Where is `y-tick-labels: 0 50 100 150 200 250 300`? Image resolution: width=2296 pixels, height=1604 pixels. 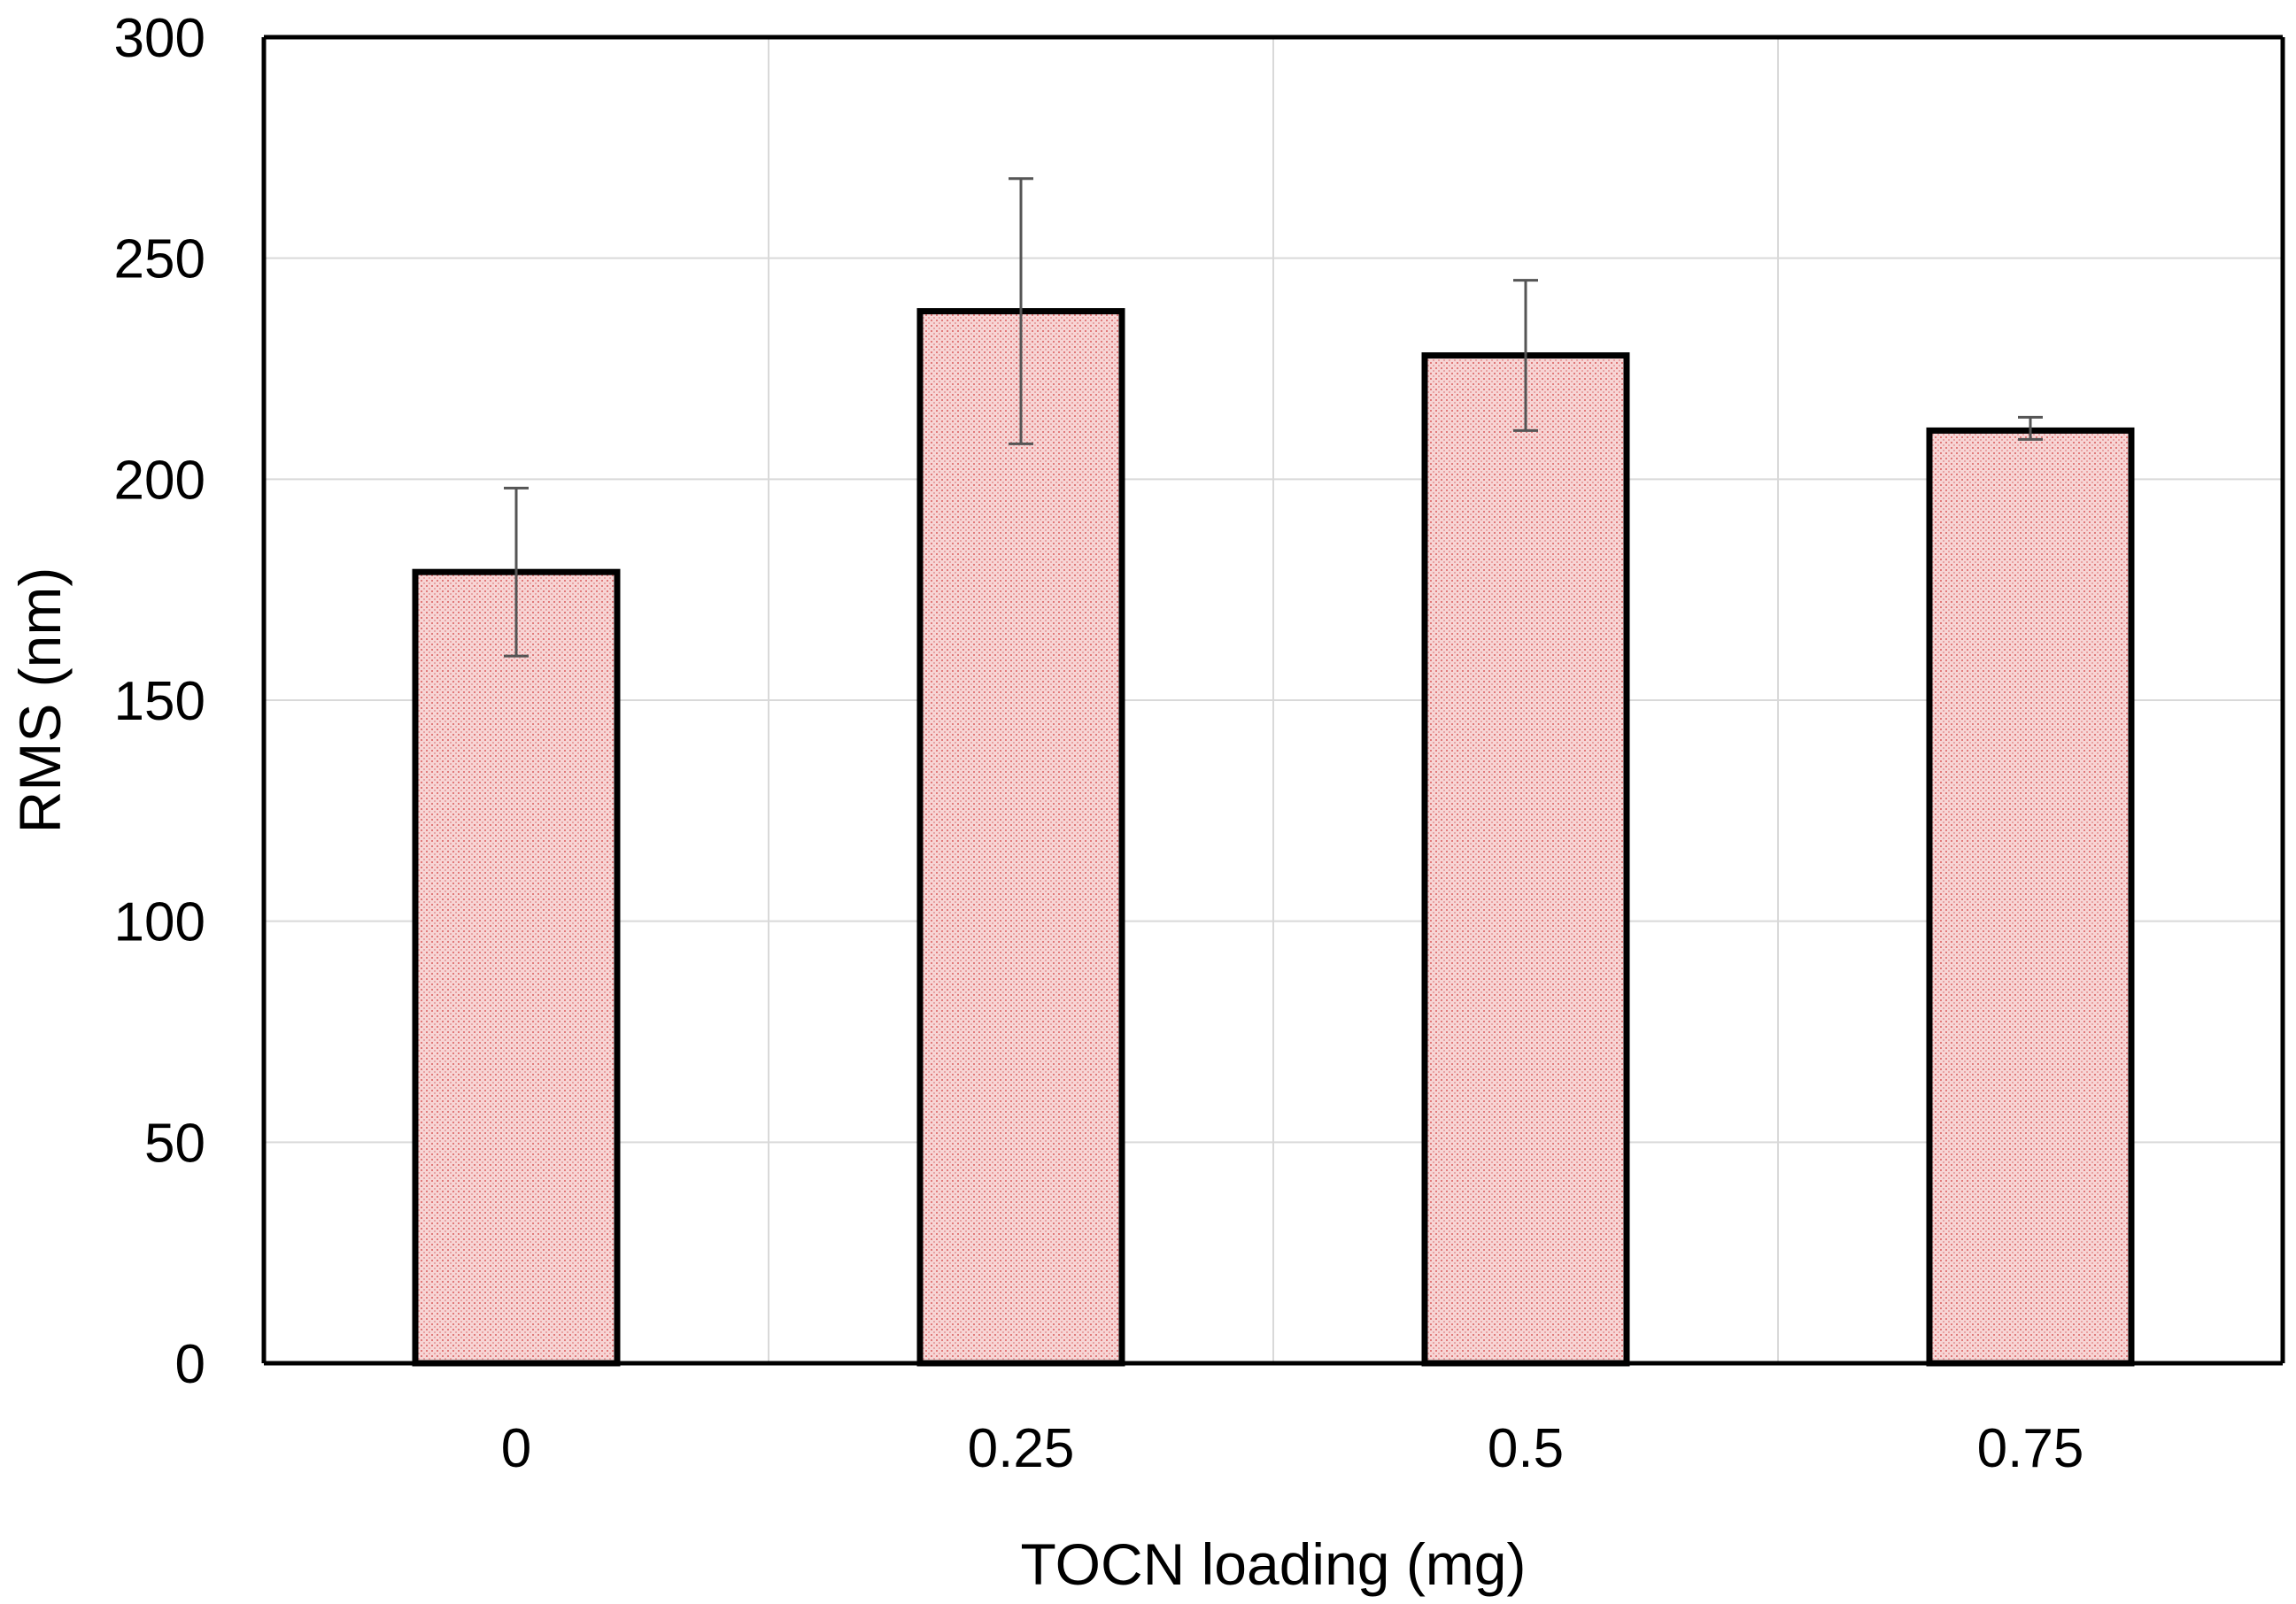 y-tick-labels: 0 50 100 150 200 250 300 is located at coordinates (159, 701).